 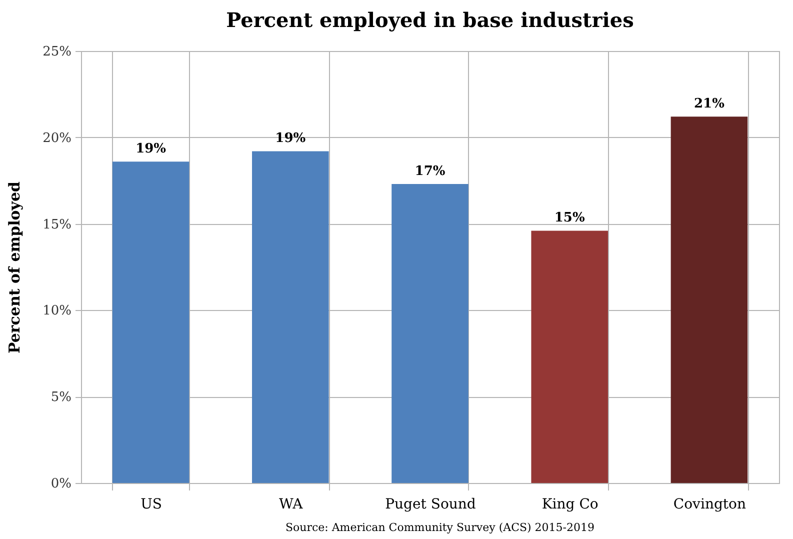 What do you see at coordinates (61, 484) in the screenshot?
I see `y-tick-label: 0%` at bounding box center [61, 484].